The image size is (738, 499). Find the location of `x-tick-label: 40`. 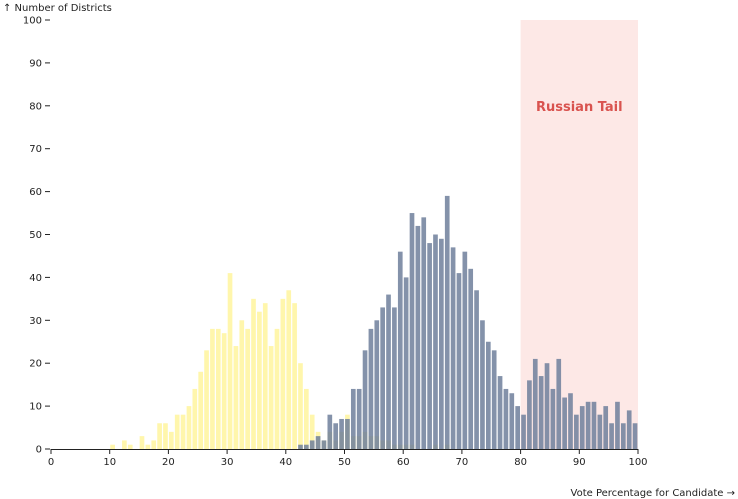

x-tick-label: 40 is located at coordinates (285, 462).